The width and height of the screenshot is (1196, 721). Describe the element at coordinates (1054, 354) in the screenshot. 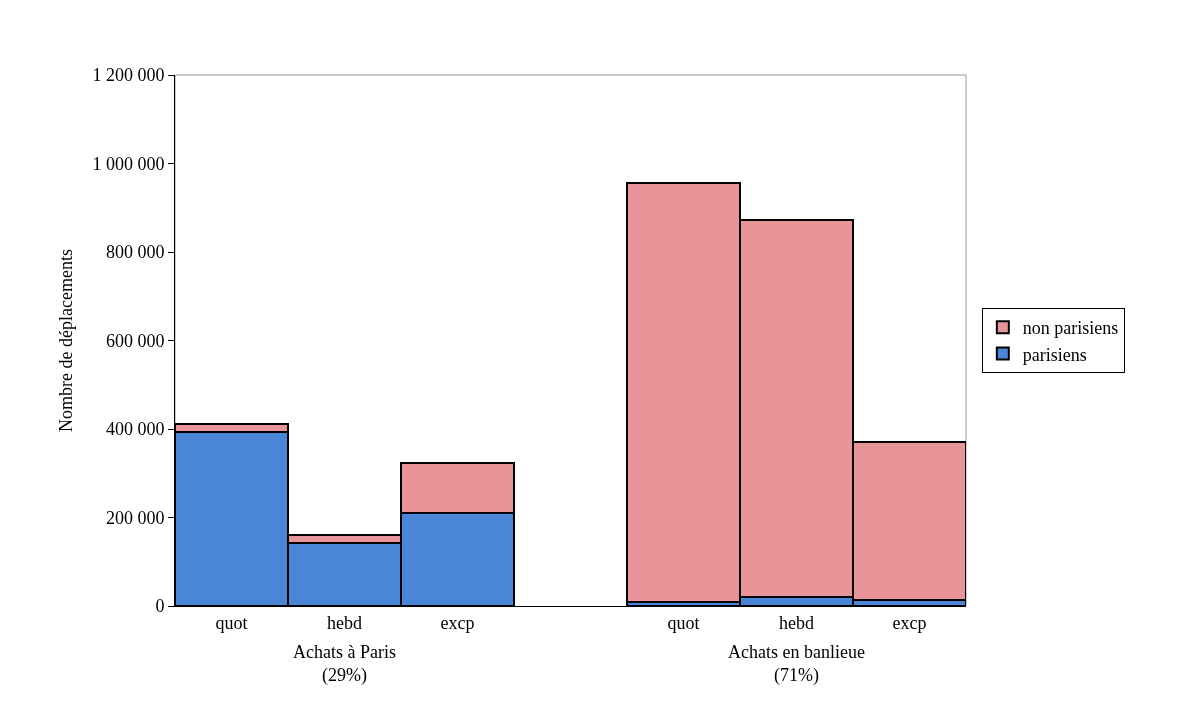

I see `legend-label: parisiens` at that location.